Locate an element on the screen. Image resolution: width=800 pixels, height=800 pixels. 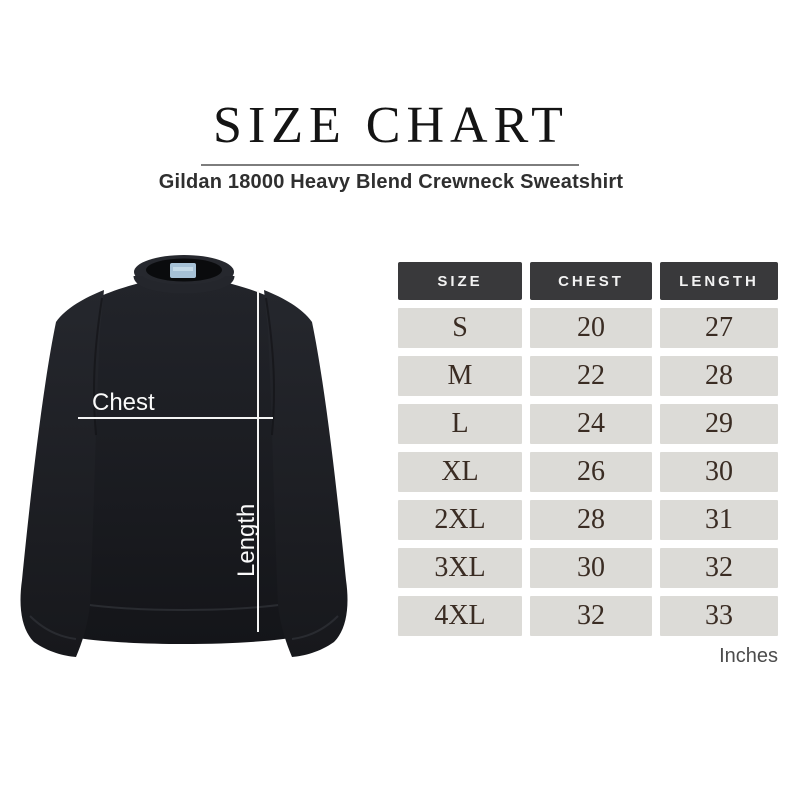
cell-size-4xl: 4XL is located at coordinates (460, 616).